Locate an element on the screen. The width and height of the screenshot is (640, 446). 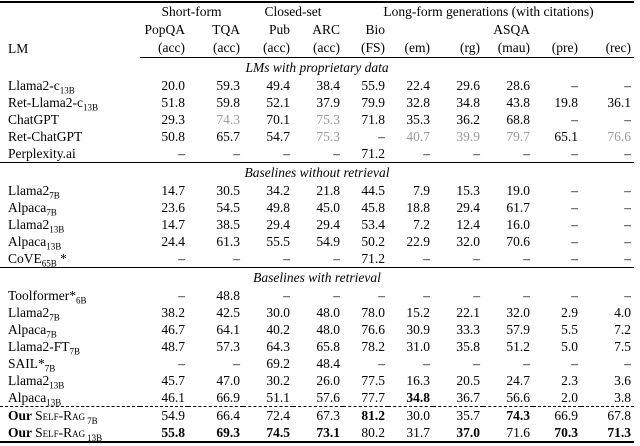
col-header-popqa: PopQA is located at coordinates (164, 29).